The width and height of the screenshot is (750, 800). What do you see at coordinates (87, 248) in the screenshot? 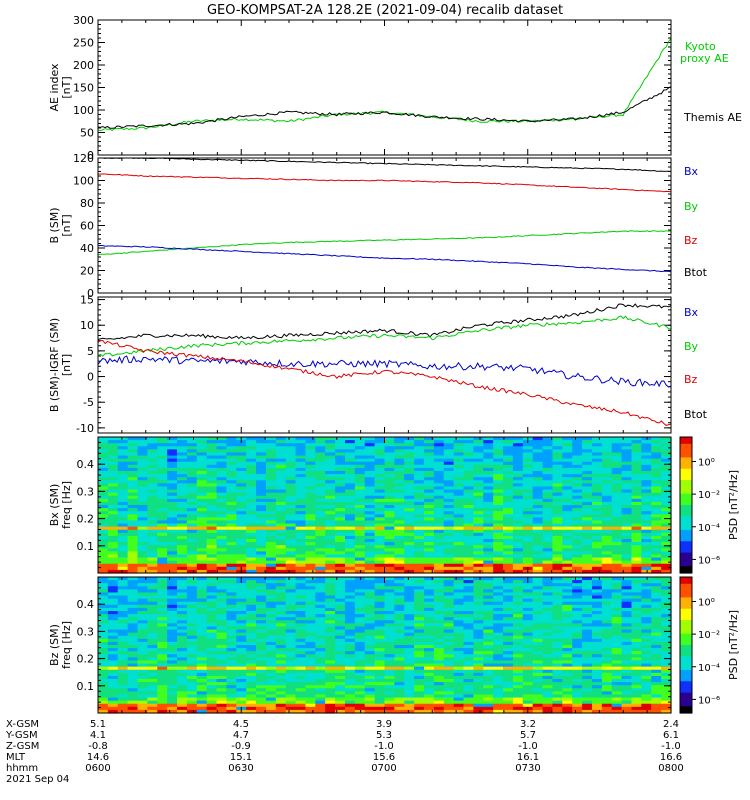
I see `y-tick-label: 40` at bounding box center [87, 248].